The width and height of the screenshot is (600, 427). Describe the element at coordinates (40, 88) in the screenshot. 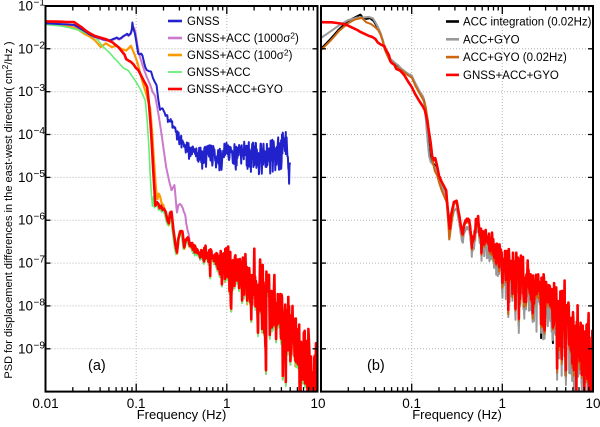

I see `svg-text: −3` at that location.